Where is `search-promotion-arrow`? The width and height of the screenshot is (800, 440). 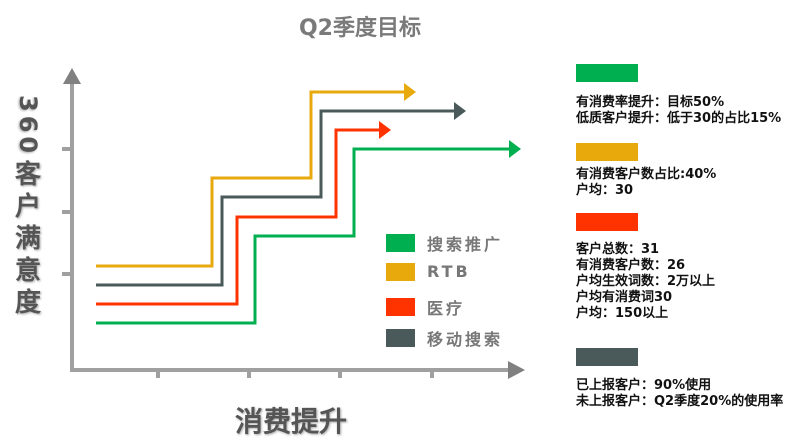
search-promotion-arrow is located at coordinates (515, 149).